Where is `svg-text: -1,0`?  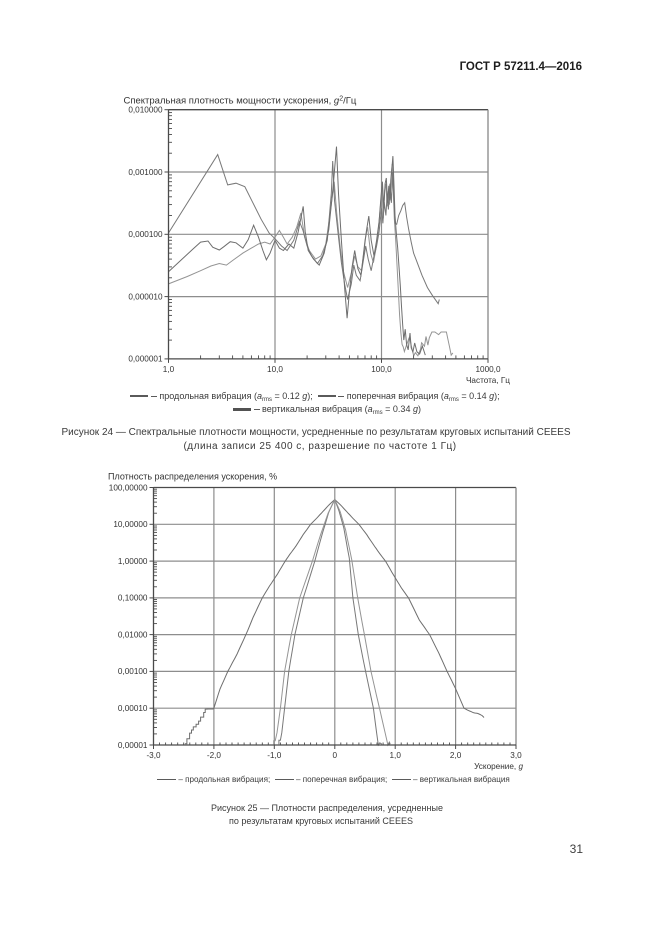 svg-text: -1,0 is located at coordinates (274, 755).